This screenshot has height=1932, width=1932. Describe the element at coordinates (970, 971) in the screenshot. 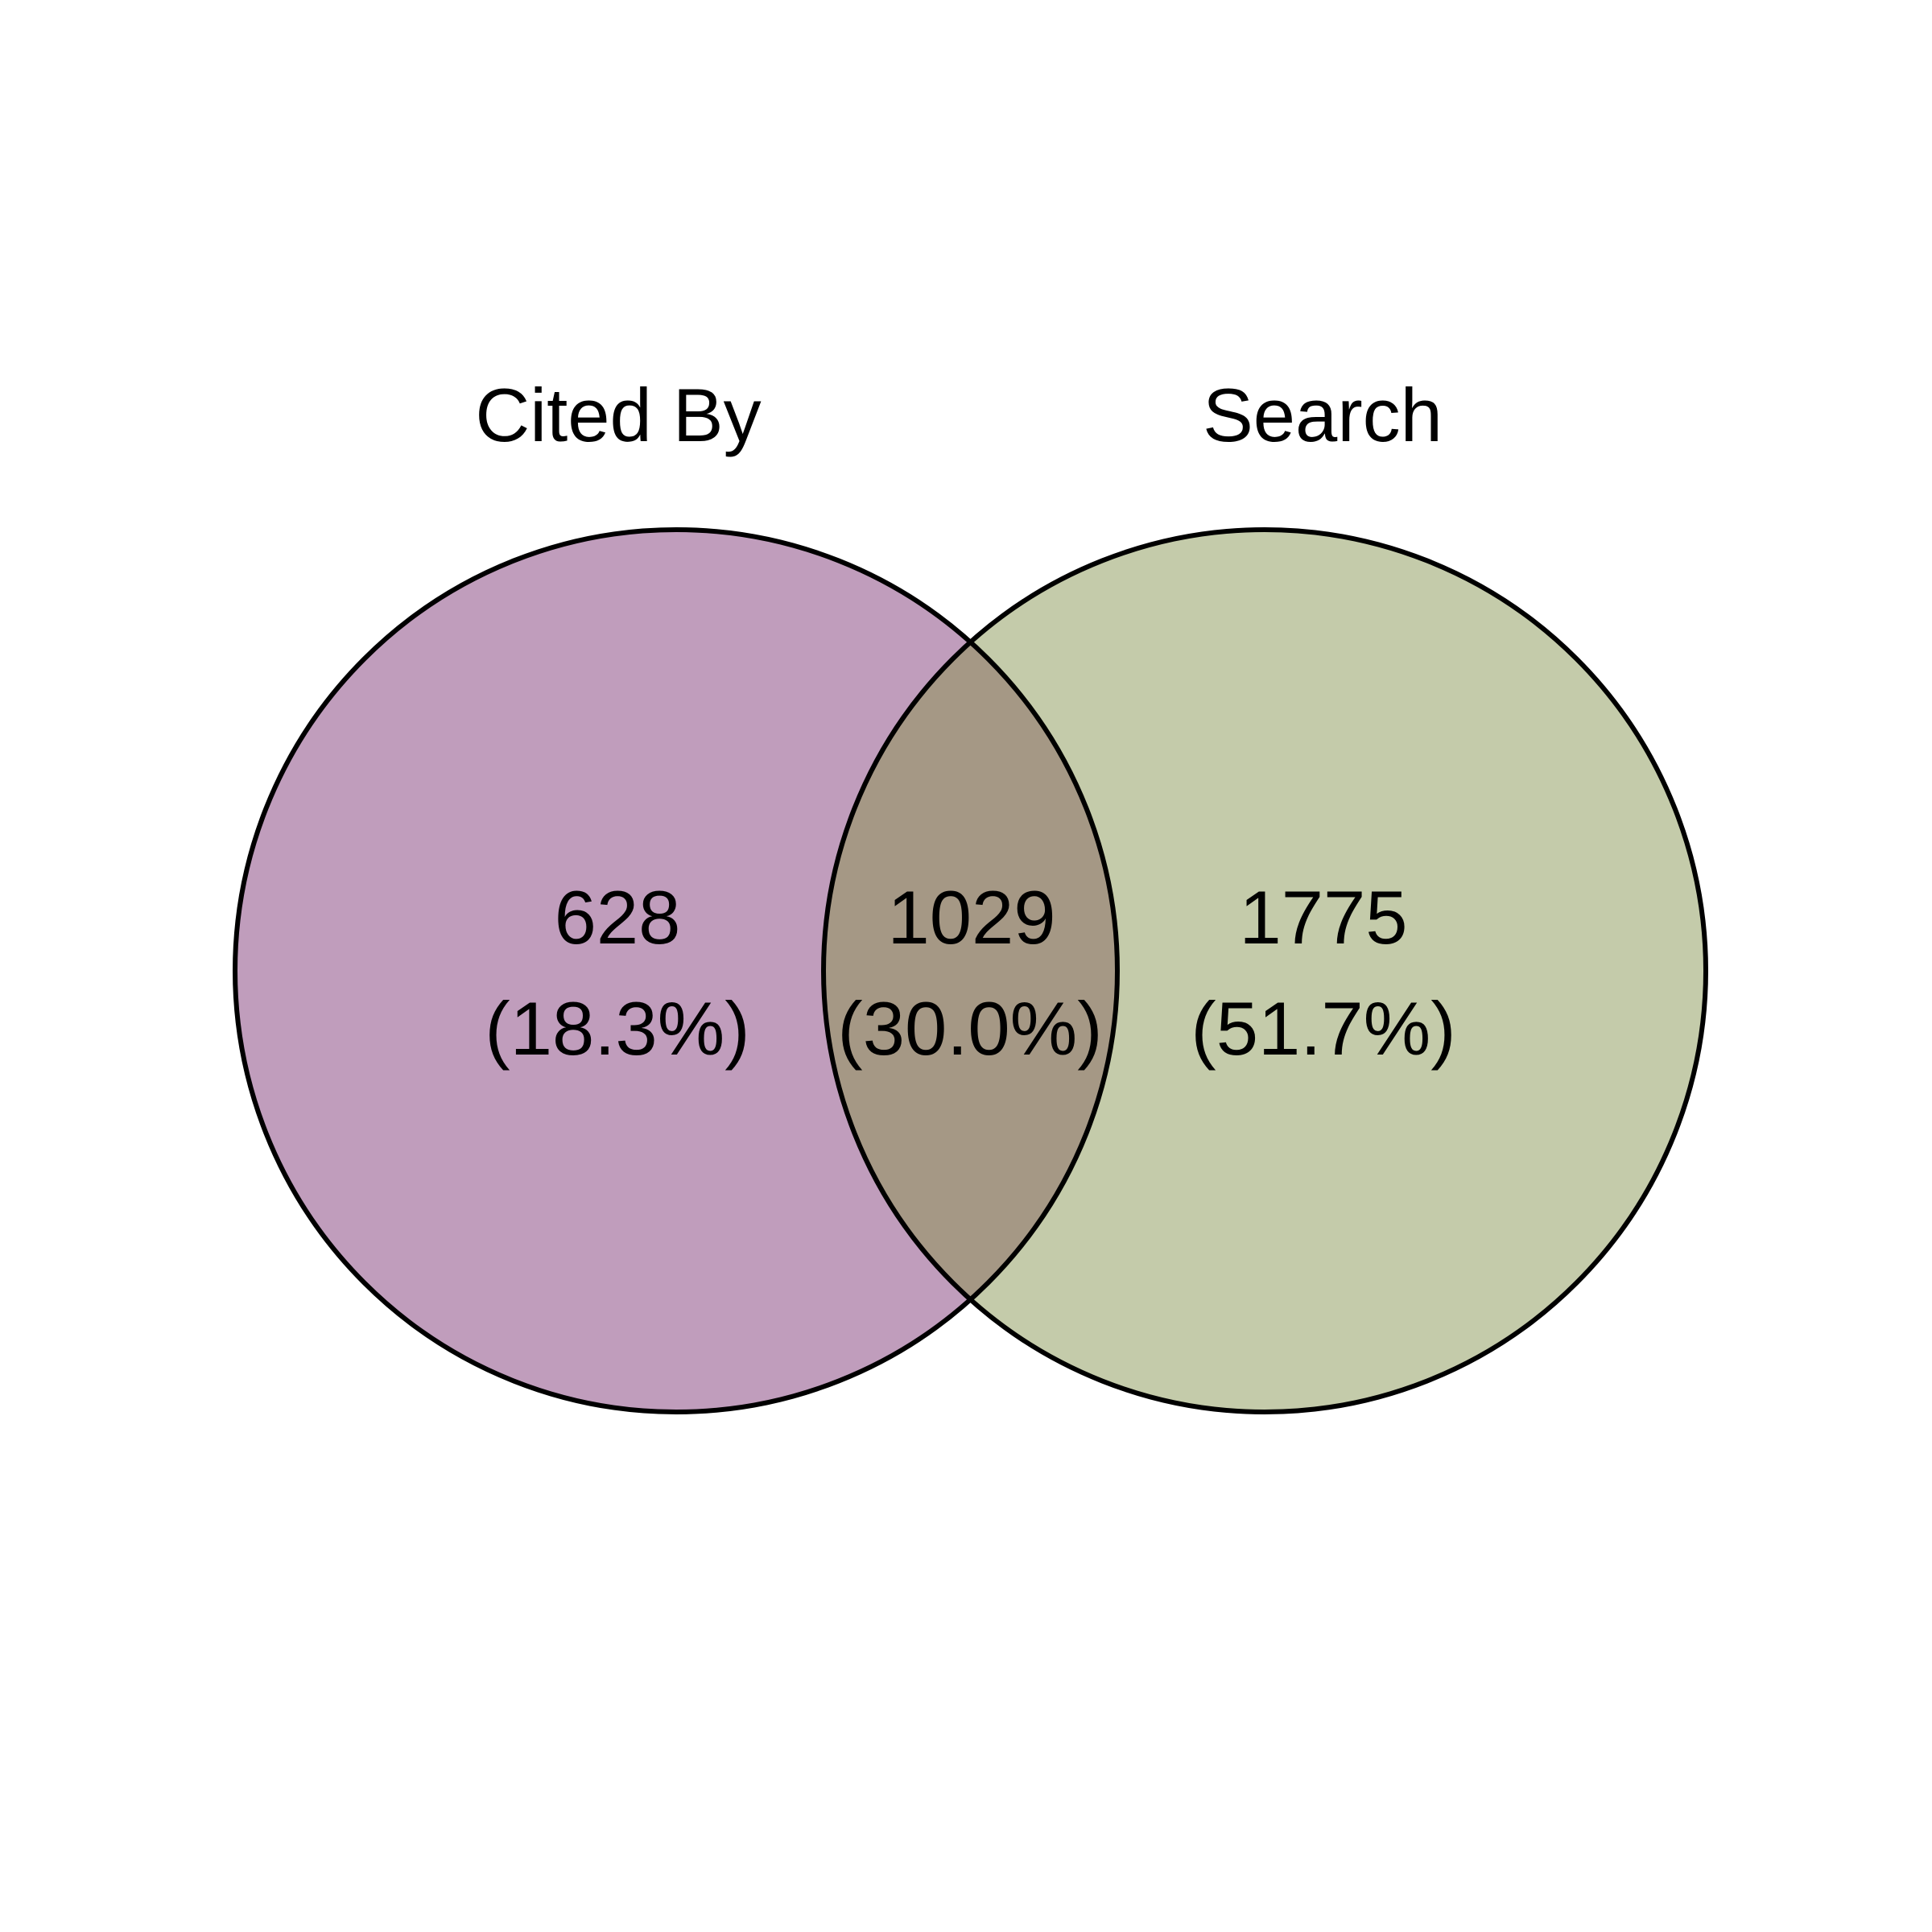

I see `intersection-region` at that location.